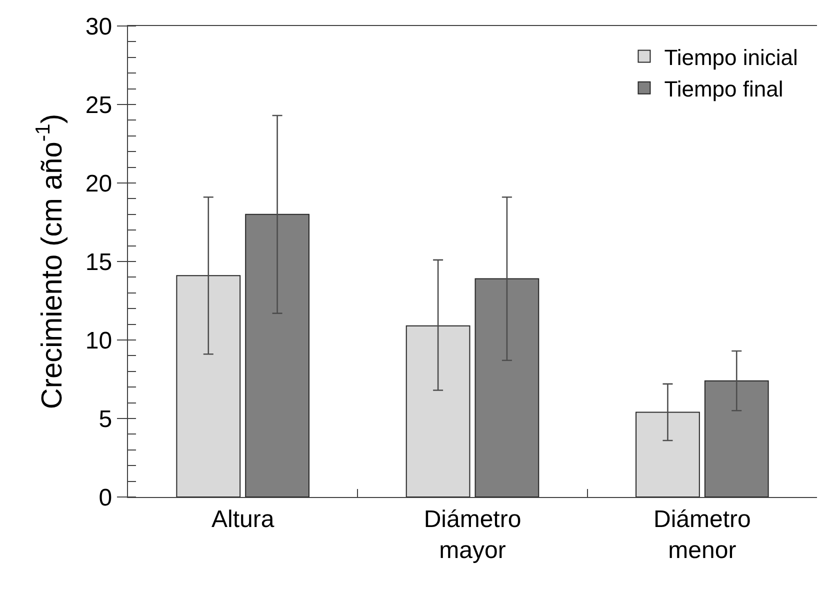  Describe the element at coordinates (105, 419) in the screenshot. I see `y-tick-label: 5` at that location.